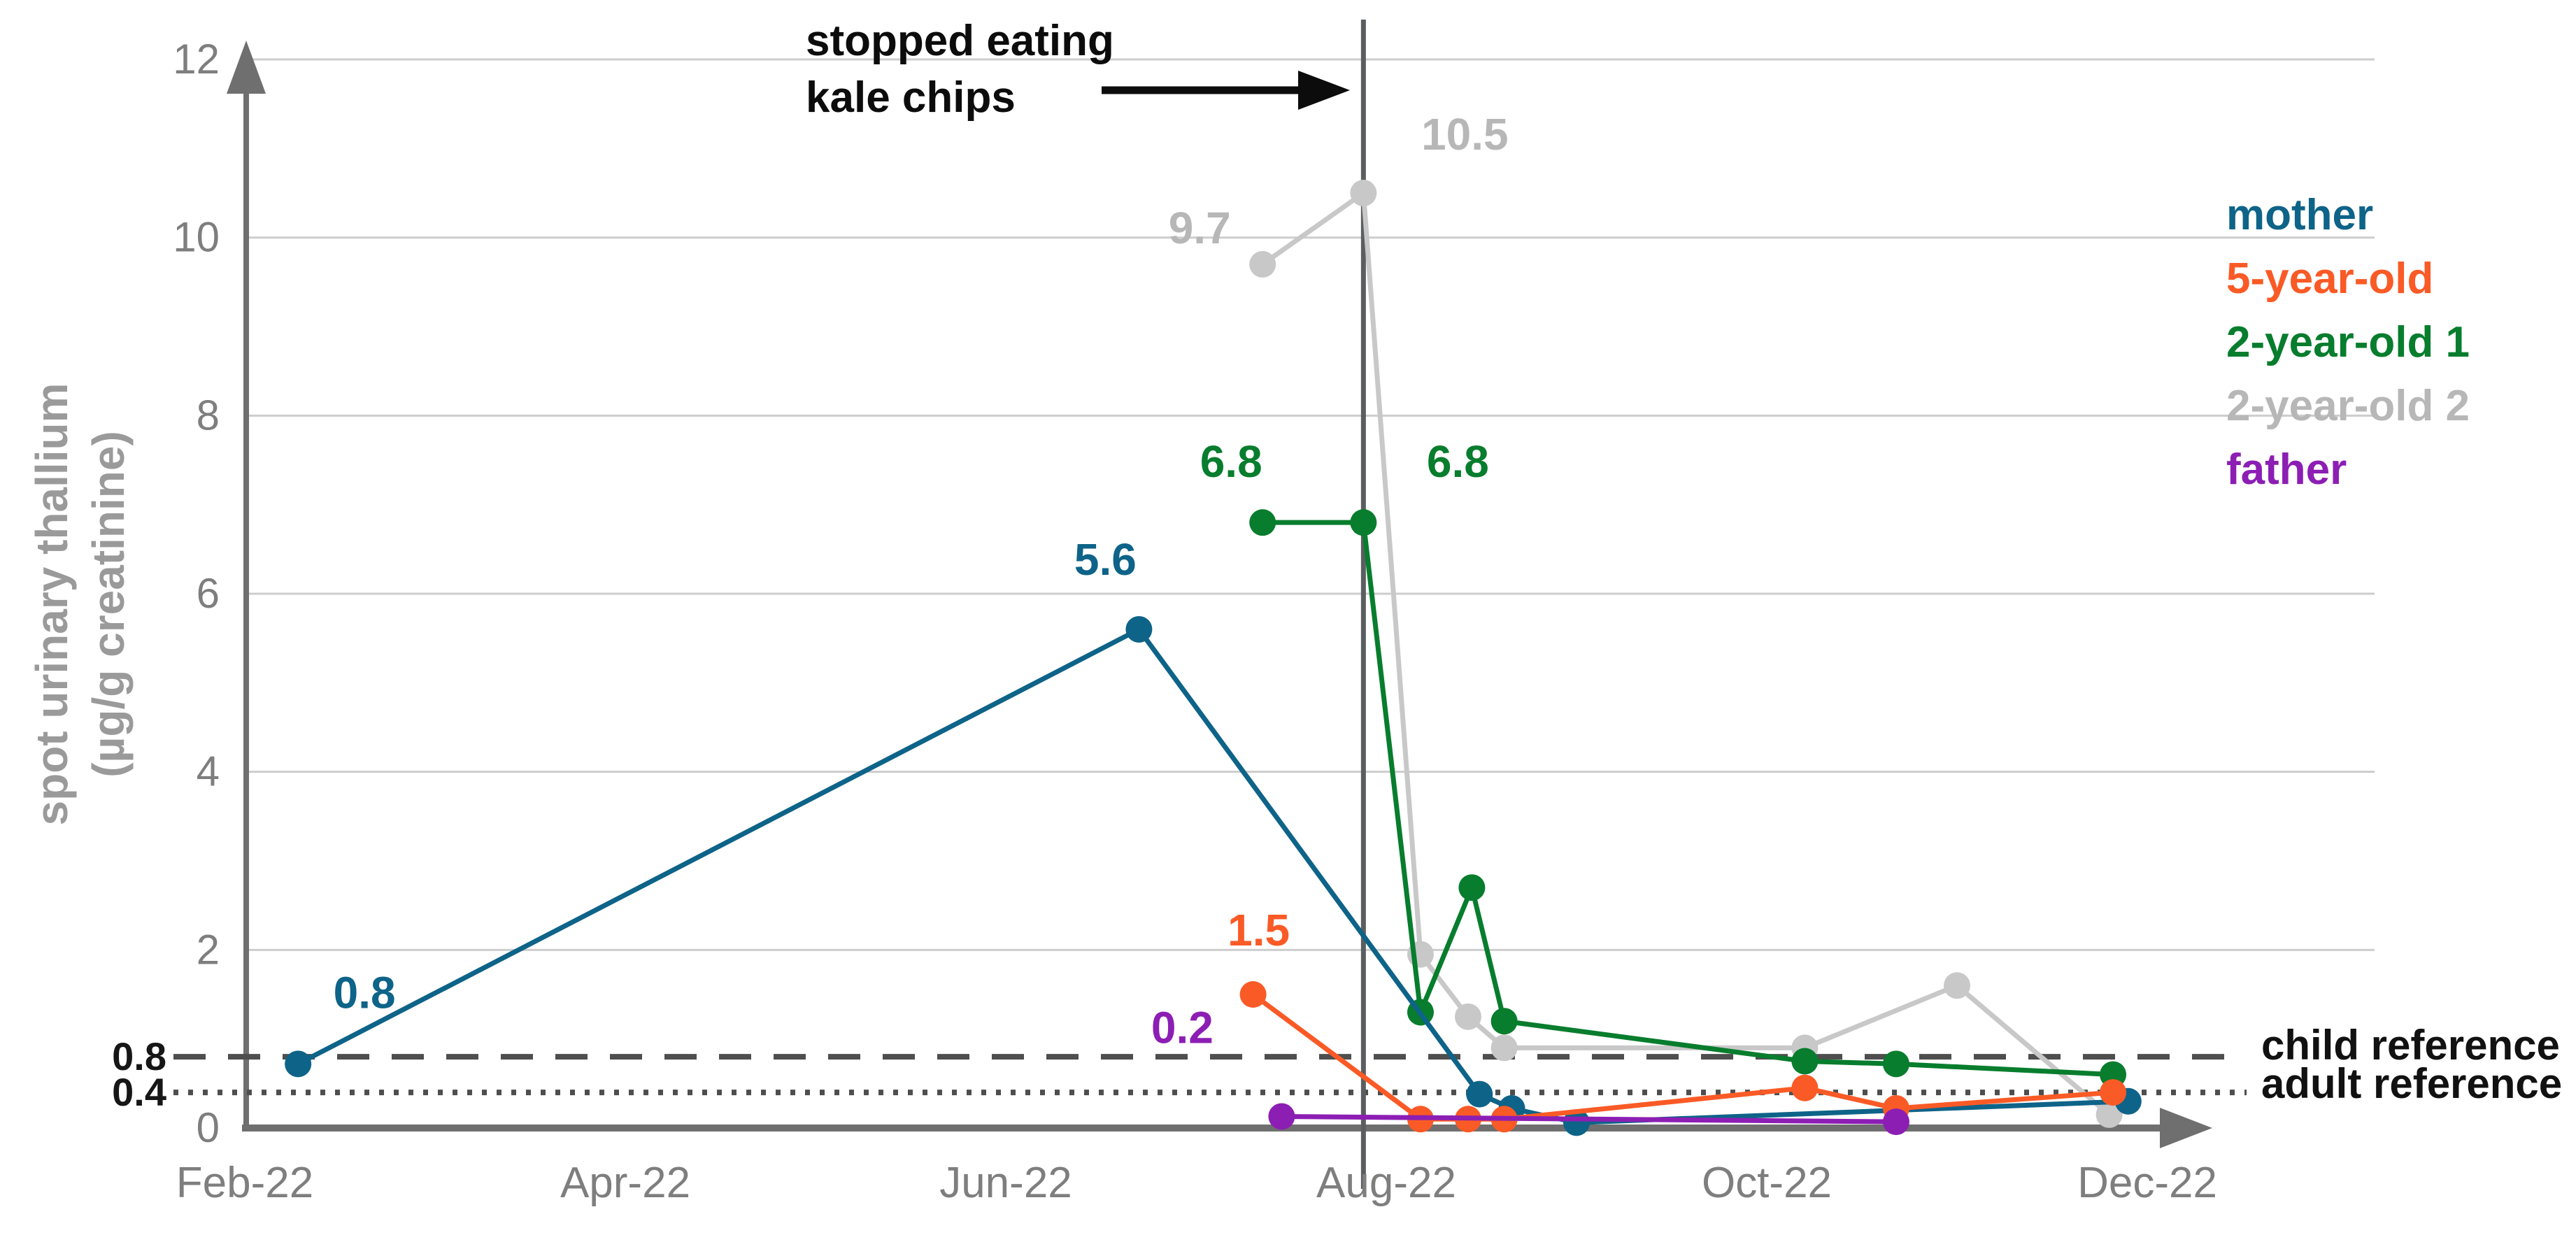  What do you see at coordinates (208, 415) in the screenshot?
I see `y-tick-label-8: 8` at bounding box center [208, 415].